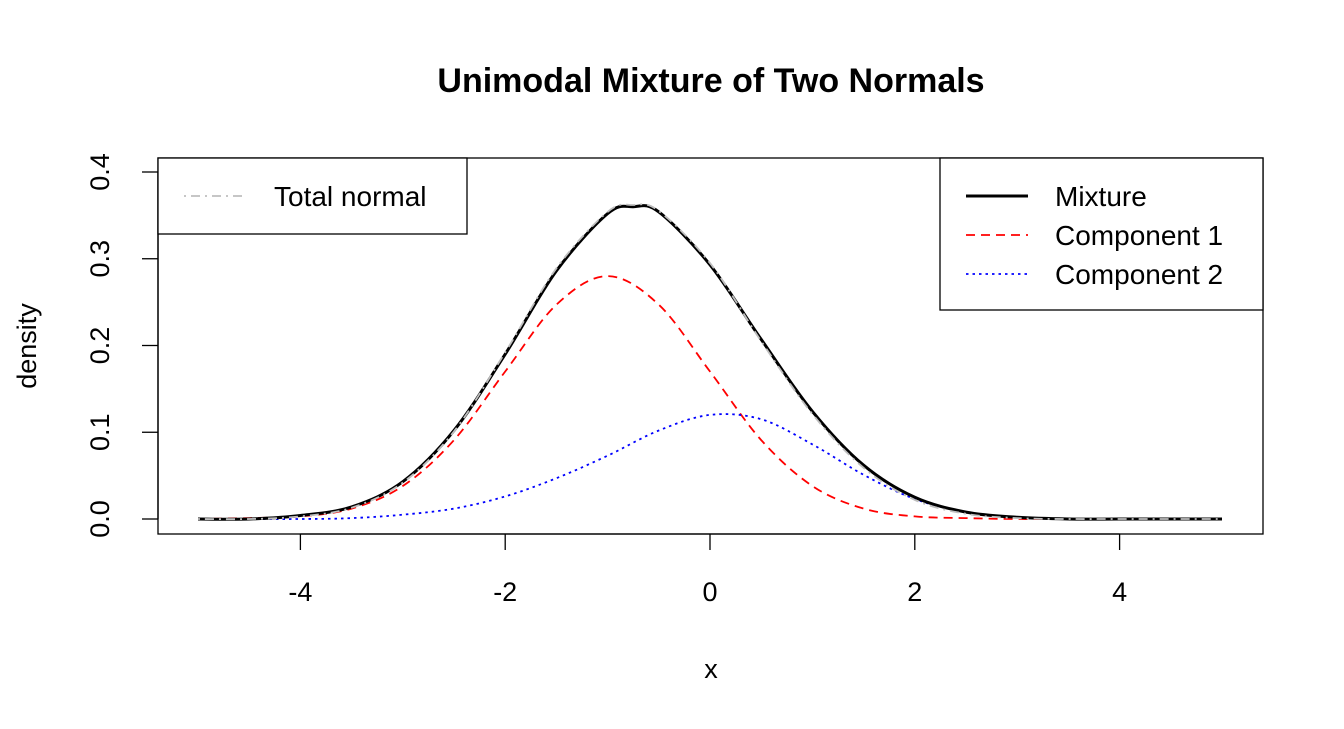  I want to click on y-tick-label: 0.1, so click(100, 432).